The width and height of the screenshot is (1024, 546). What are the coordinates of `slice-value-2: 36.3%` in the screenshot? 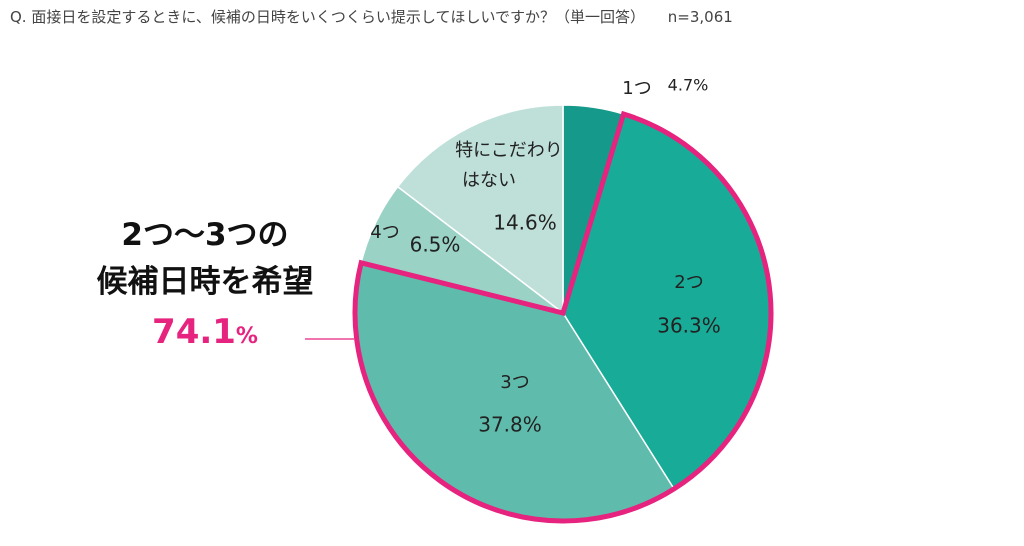 It's located at (689, 326).